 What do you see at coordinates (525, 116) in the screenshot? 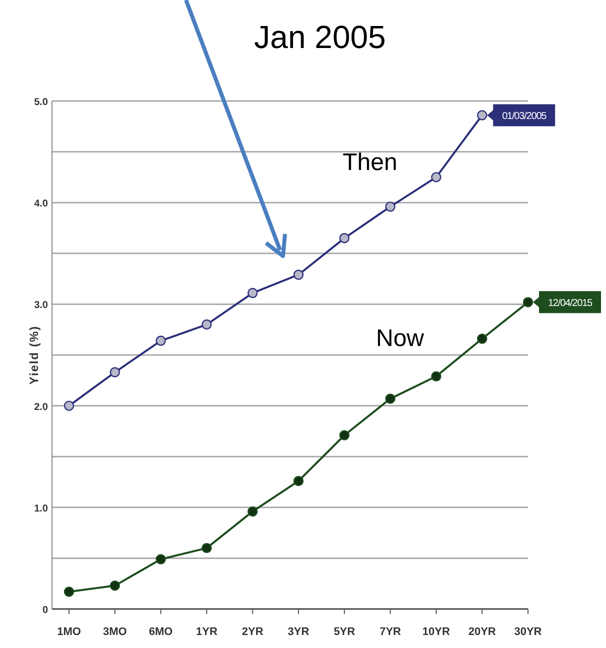
I see `series-label: 01/03/2005` at bounding box center [525, 116].